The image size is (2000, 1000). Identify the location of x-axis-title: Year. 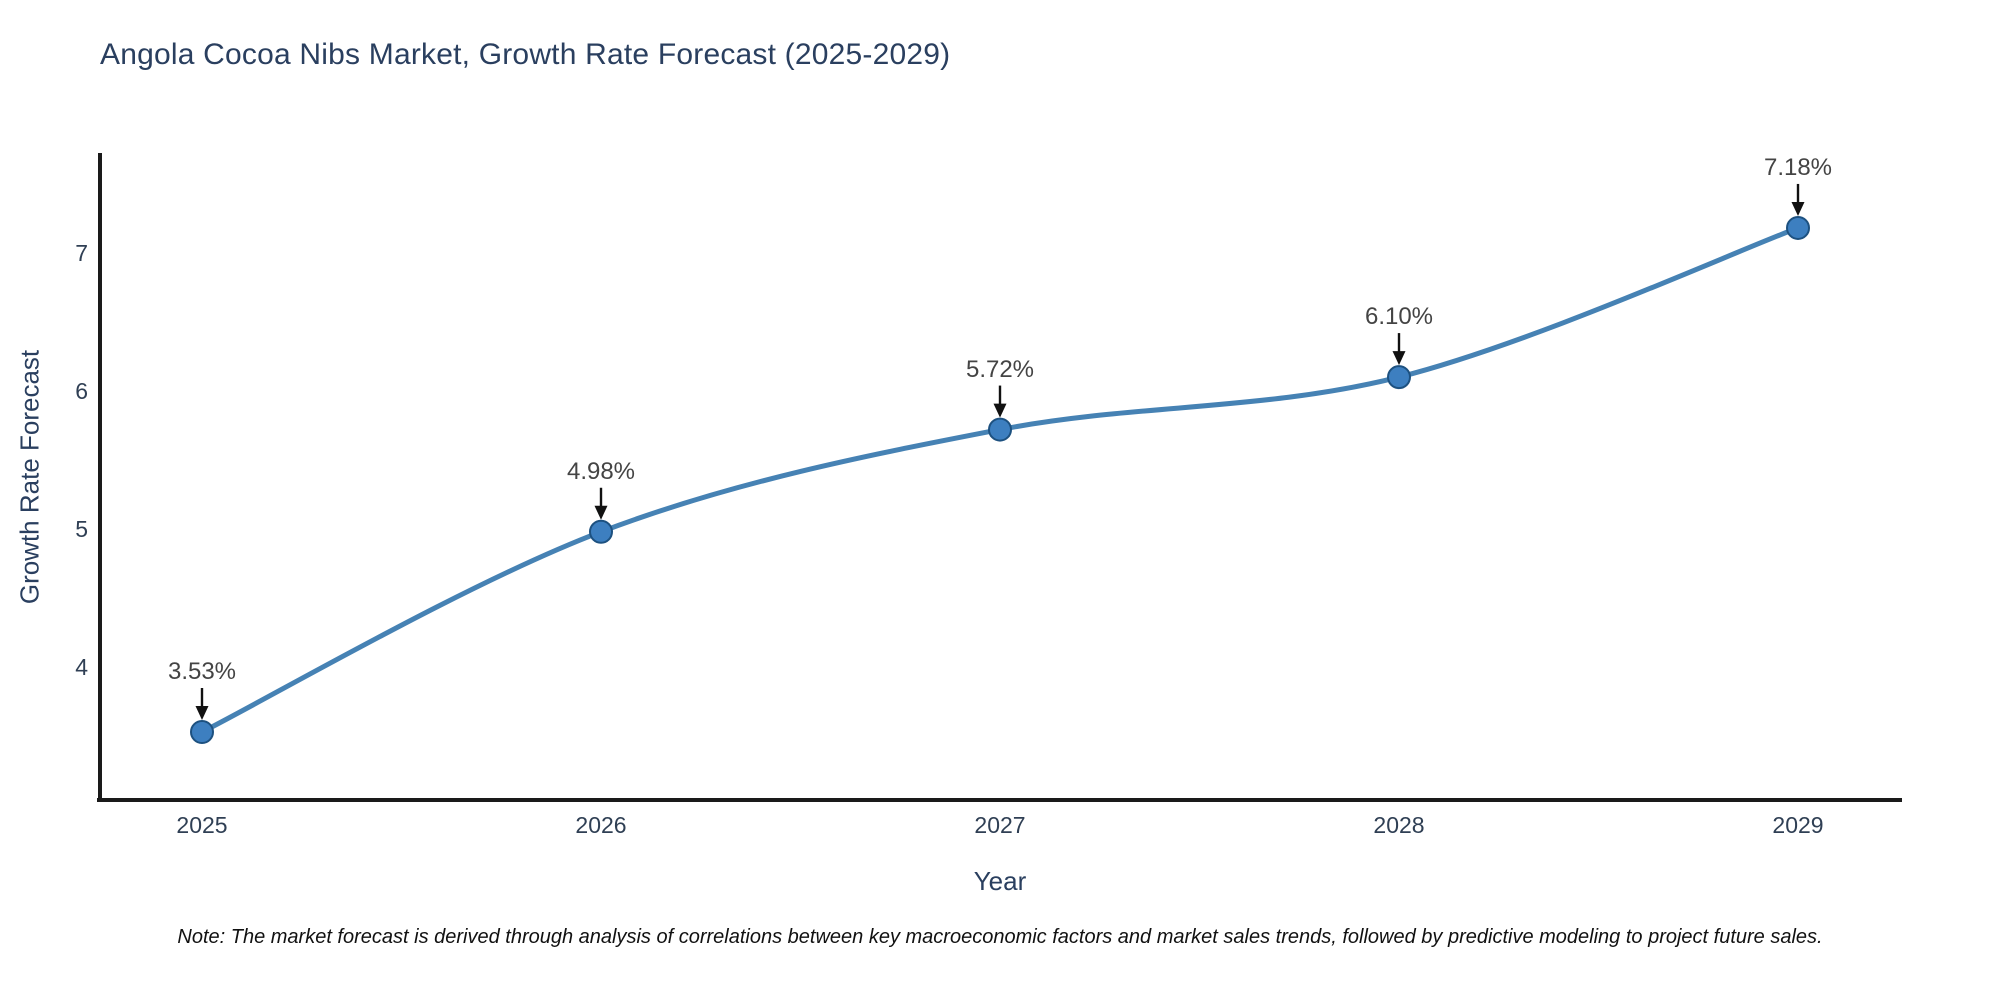
(1000, 881).